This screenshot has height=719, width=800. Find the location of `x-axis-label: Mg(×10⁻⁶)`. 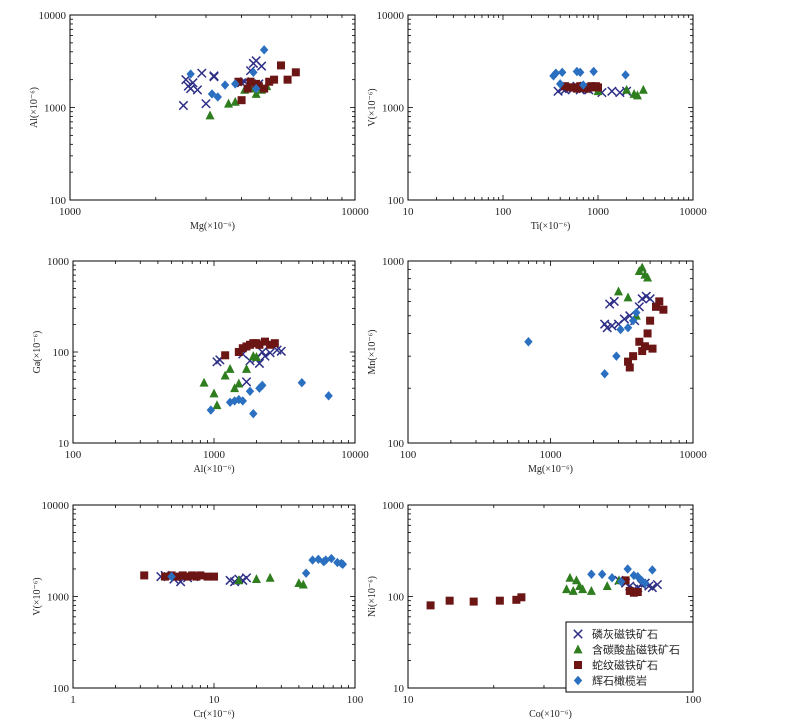

x-axis-label: Mg(×10⁻⁶) is located at coordinates (212, 226).